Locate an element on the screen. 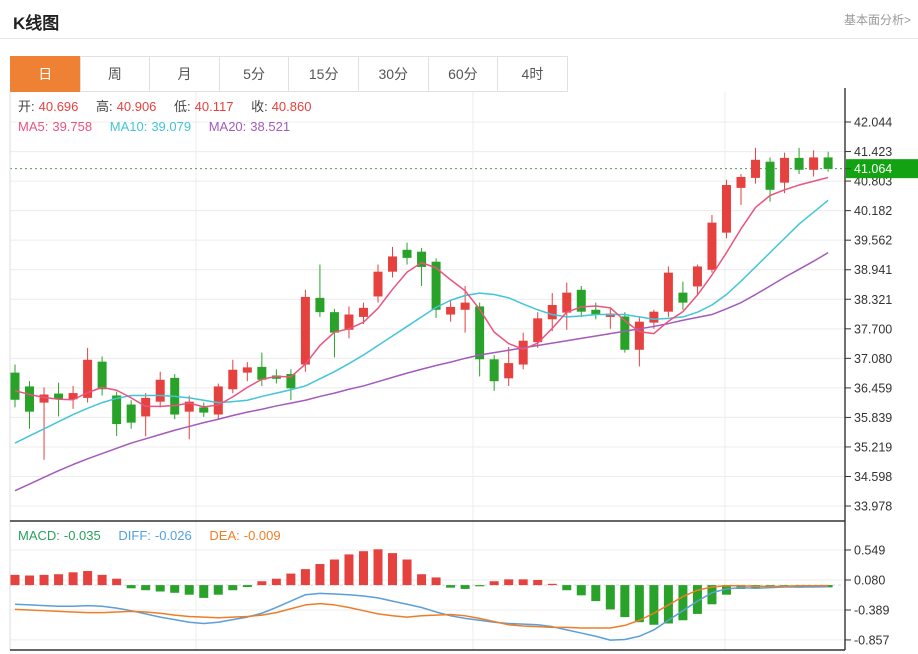 The width and height of the screenshot is (918, 654). price-tick-label: 37.700 is located at coordinates (873, 329).